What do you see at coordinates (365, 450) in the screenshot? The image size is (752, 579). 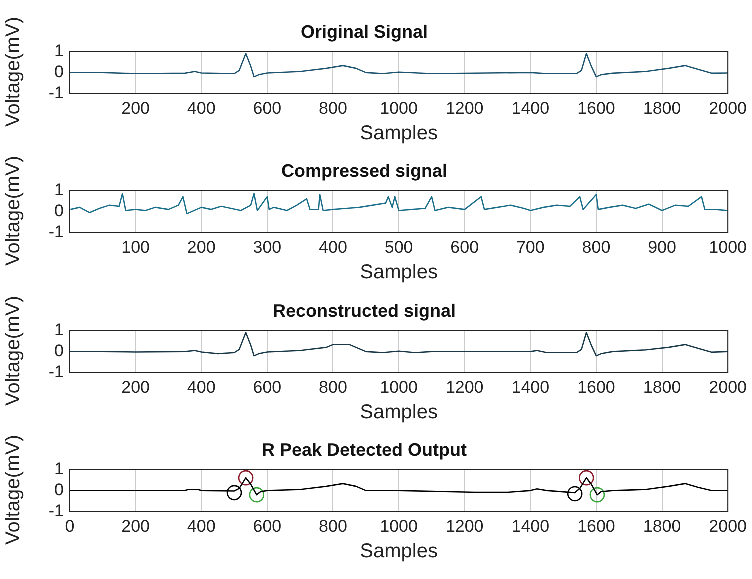 I see `chart-title: R Peak Detected Output` at bounding box center [365, 450].